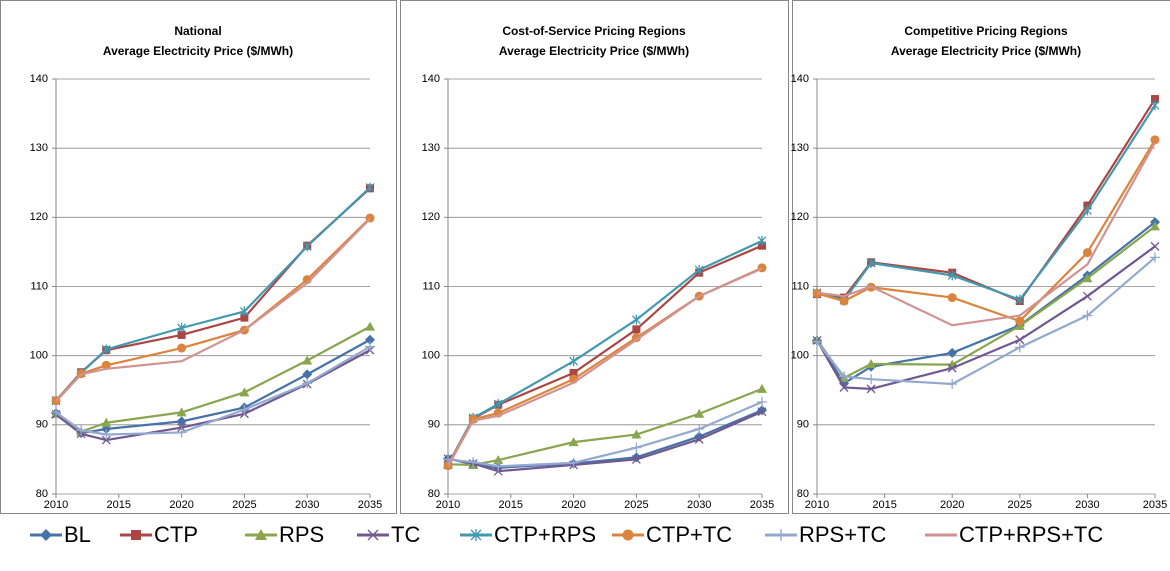  What do you see at coordinates (176, 534) in the screenshot?
I see `legend-label: CTP` at bounding box center [176, 534].